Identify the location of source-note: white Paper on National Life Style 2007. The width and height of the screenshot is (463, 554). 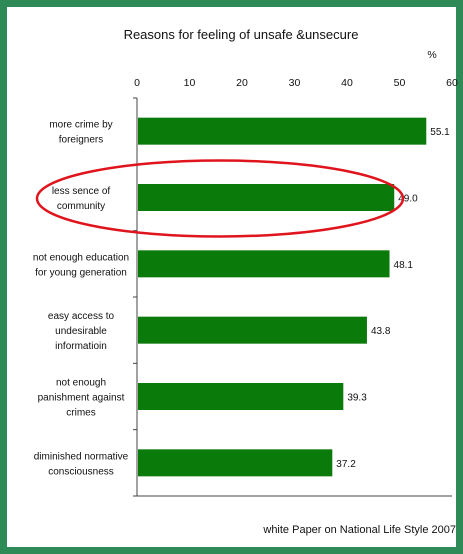
(359, 530).